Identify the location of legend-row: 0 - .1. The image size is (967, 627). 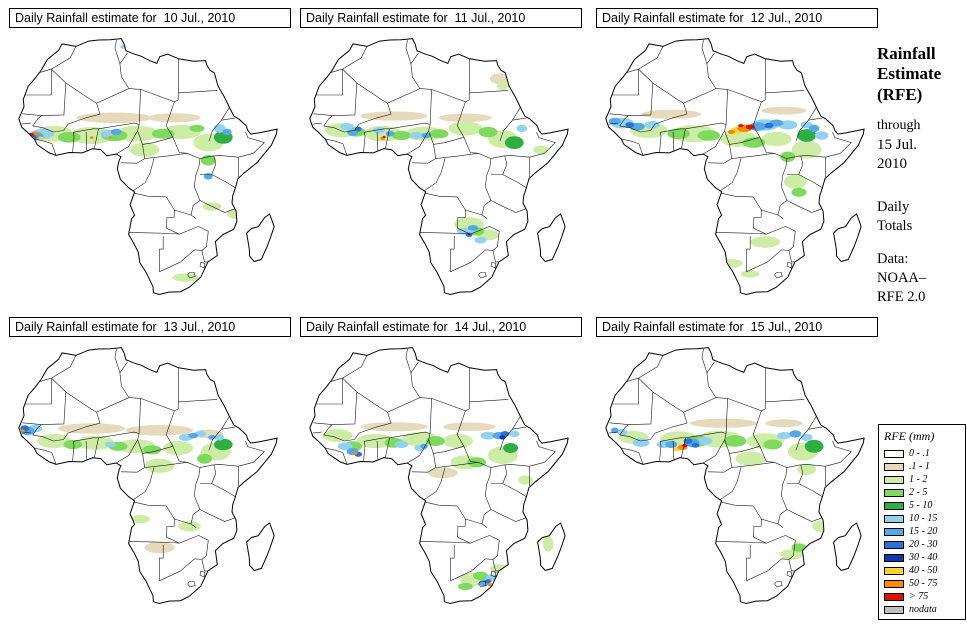
(922, 453).